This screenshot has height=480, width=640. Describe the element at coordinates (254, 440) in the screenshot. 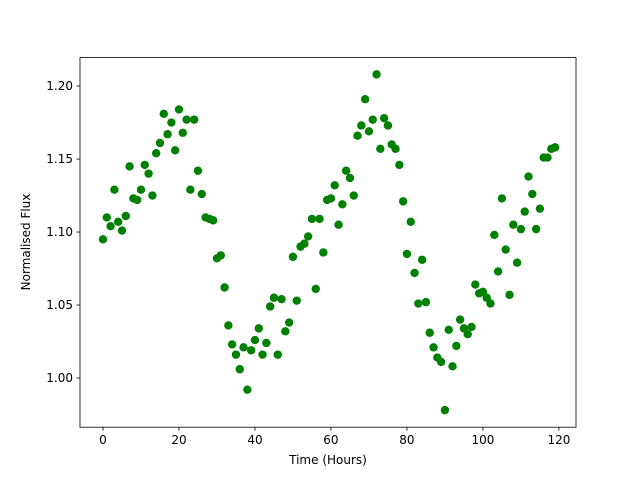

I see `x-tick-label: 40` at that location.